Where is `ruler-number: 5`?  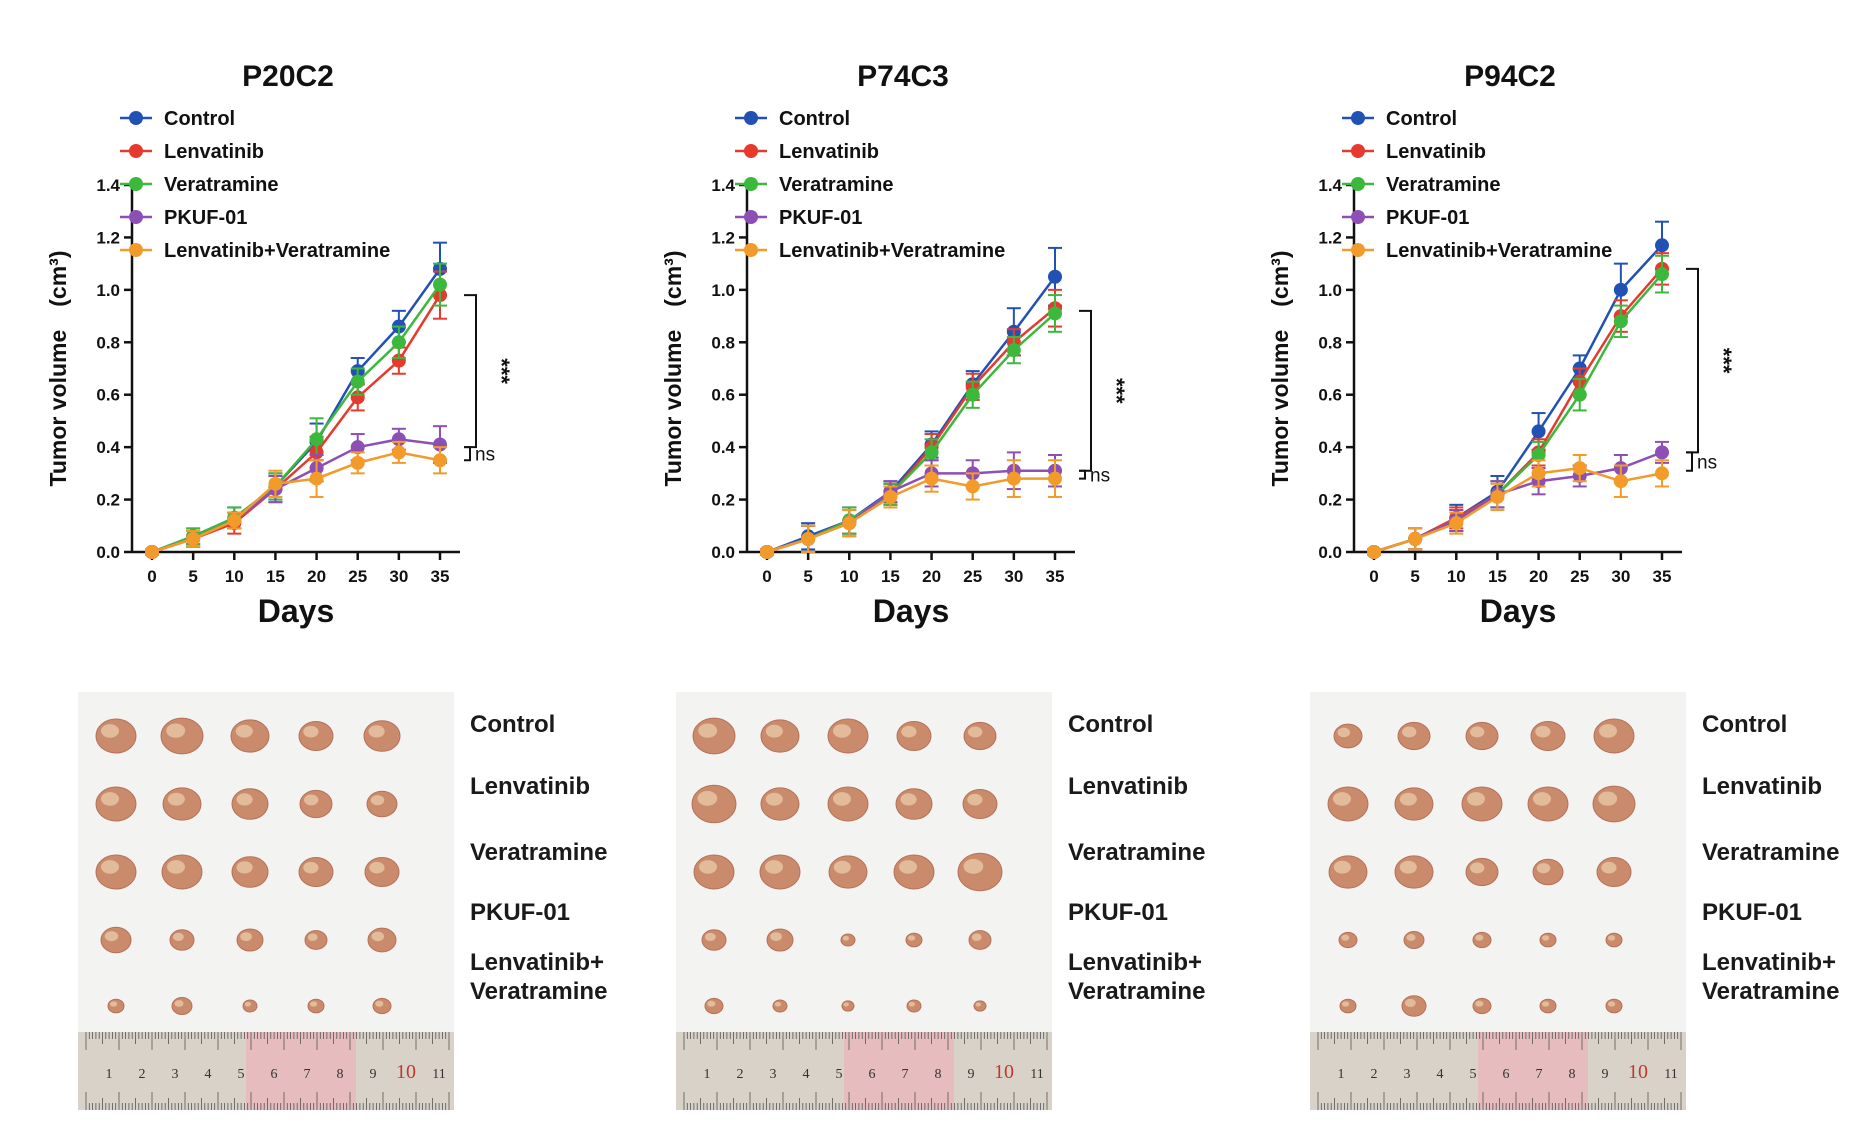
ruler-number: 5 is located at coordinates (839, 1074).